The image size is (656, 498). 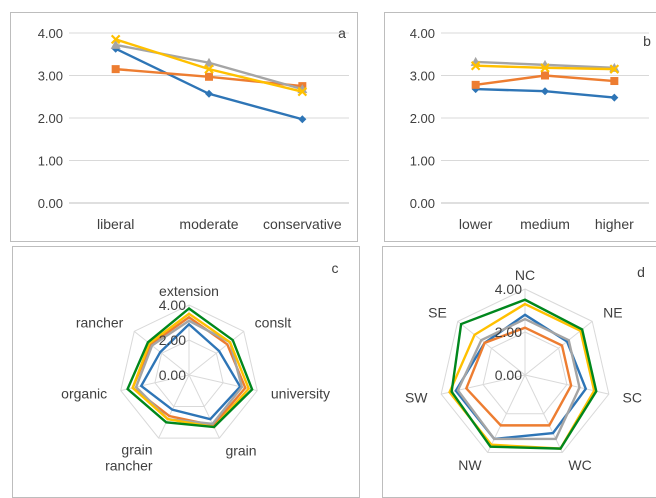 I want to click on panel-letter: b, so click(x=647, y=41).